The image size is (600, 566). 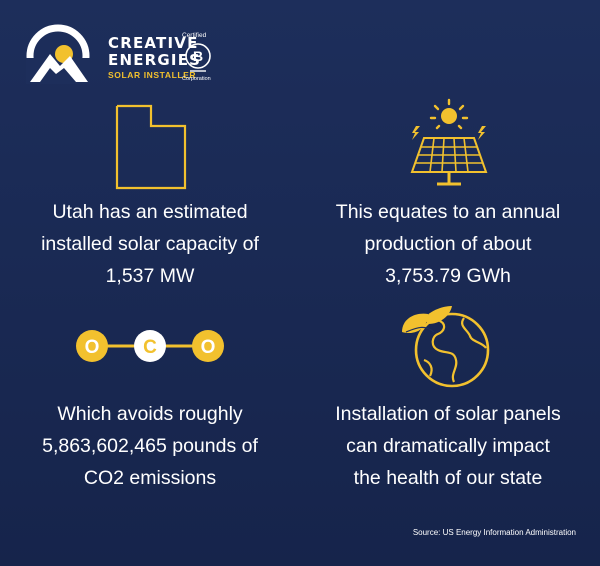 What do you see at coordinates (448, 276) in the screenshot?
I see `stat-line: 3,753.79 GWh` at bounding box center [448, 276].